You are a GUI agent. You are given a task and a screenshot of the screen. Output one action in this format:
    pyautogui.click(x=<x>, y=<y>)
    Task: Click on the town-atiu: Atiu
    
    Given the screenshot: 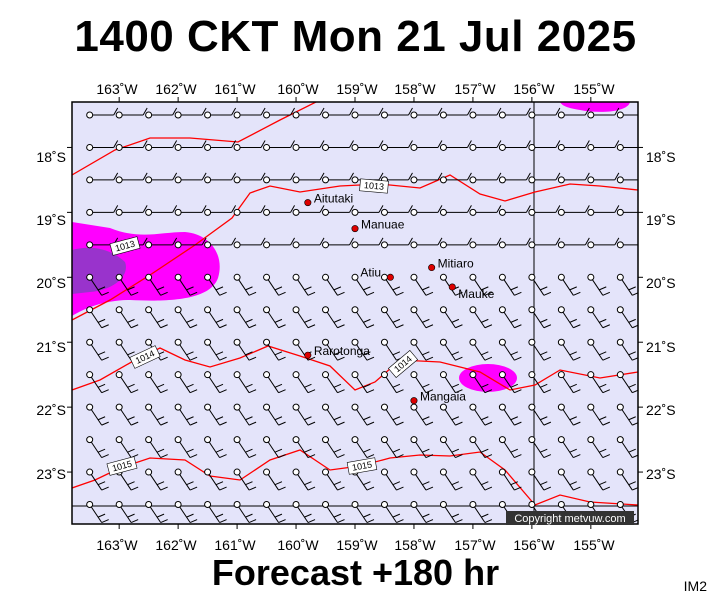 What is the action you would take?
    pyautogui.click(x=377, y=273)
    